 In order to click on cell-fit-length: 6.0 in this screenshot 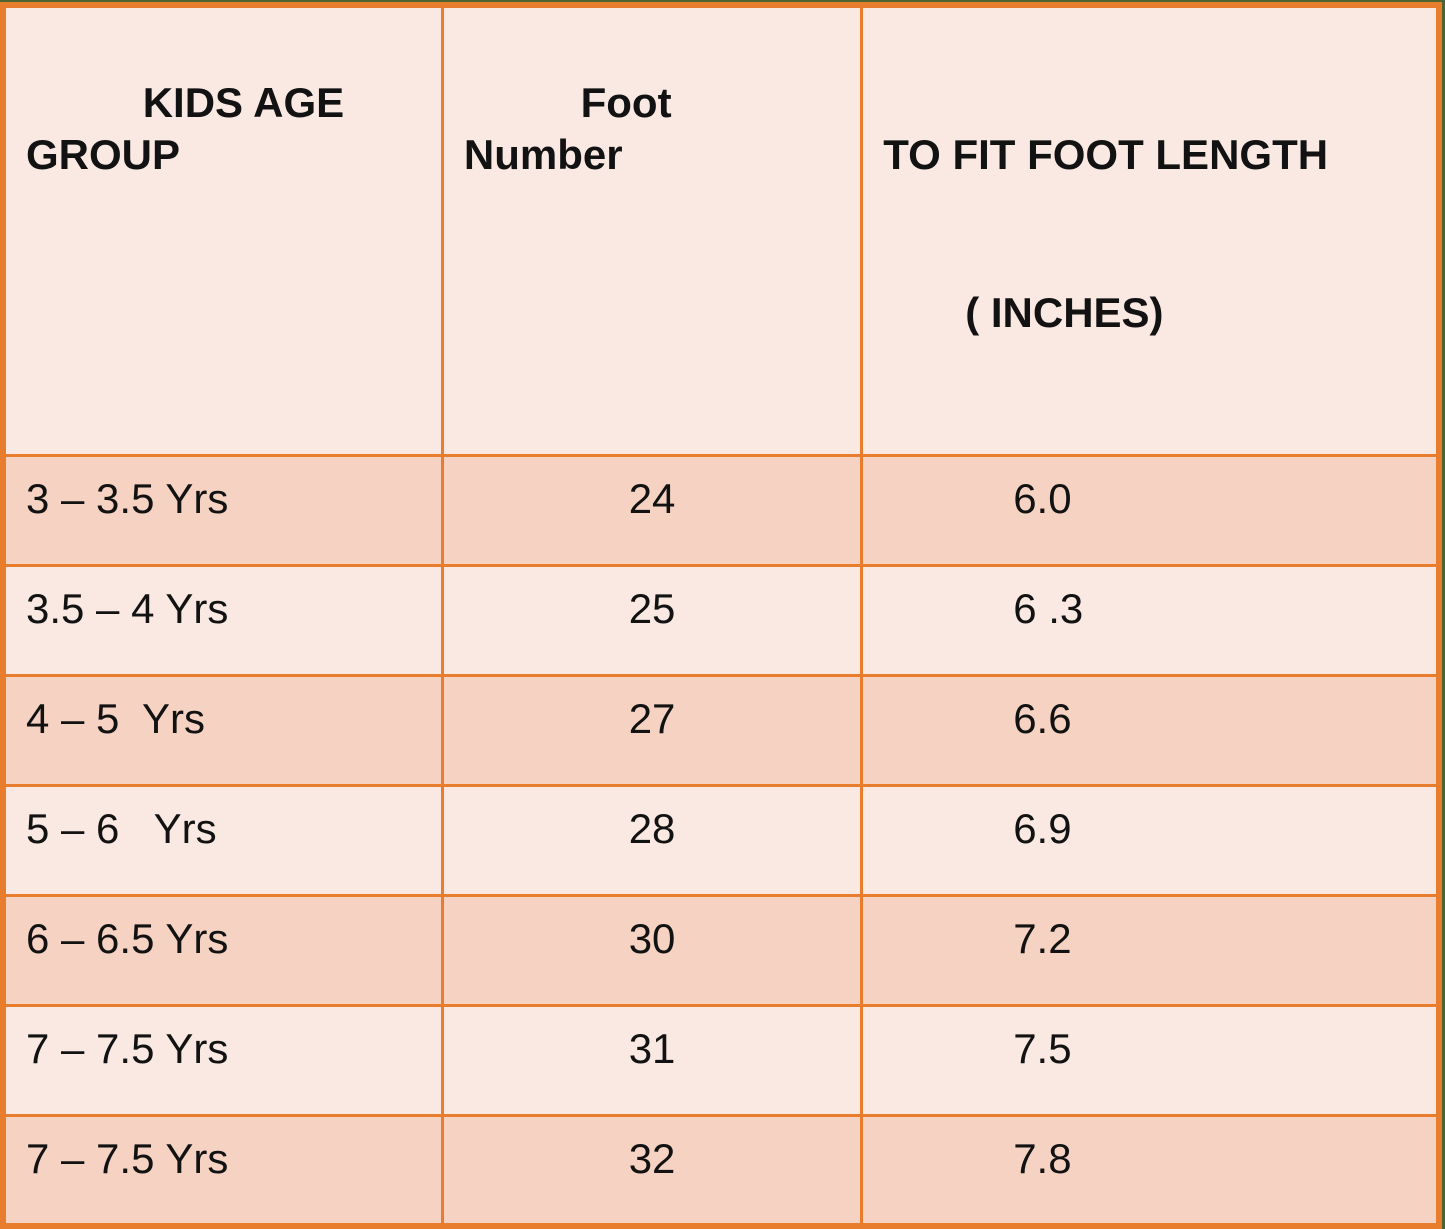, I will do `click(1150, 511)`.